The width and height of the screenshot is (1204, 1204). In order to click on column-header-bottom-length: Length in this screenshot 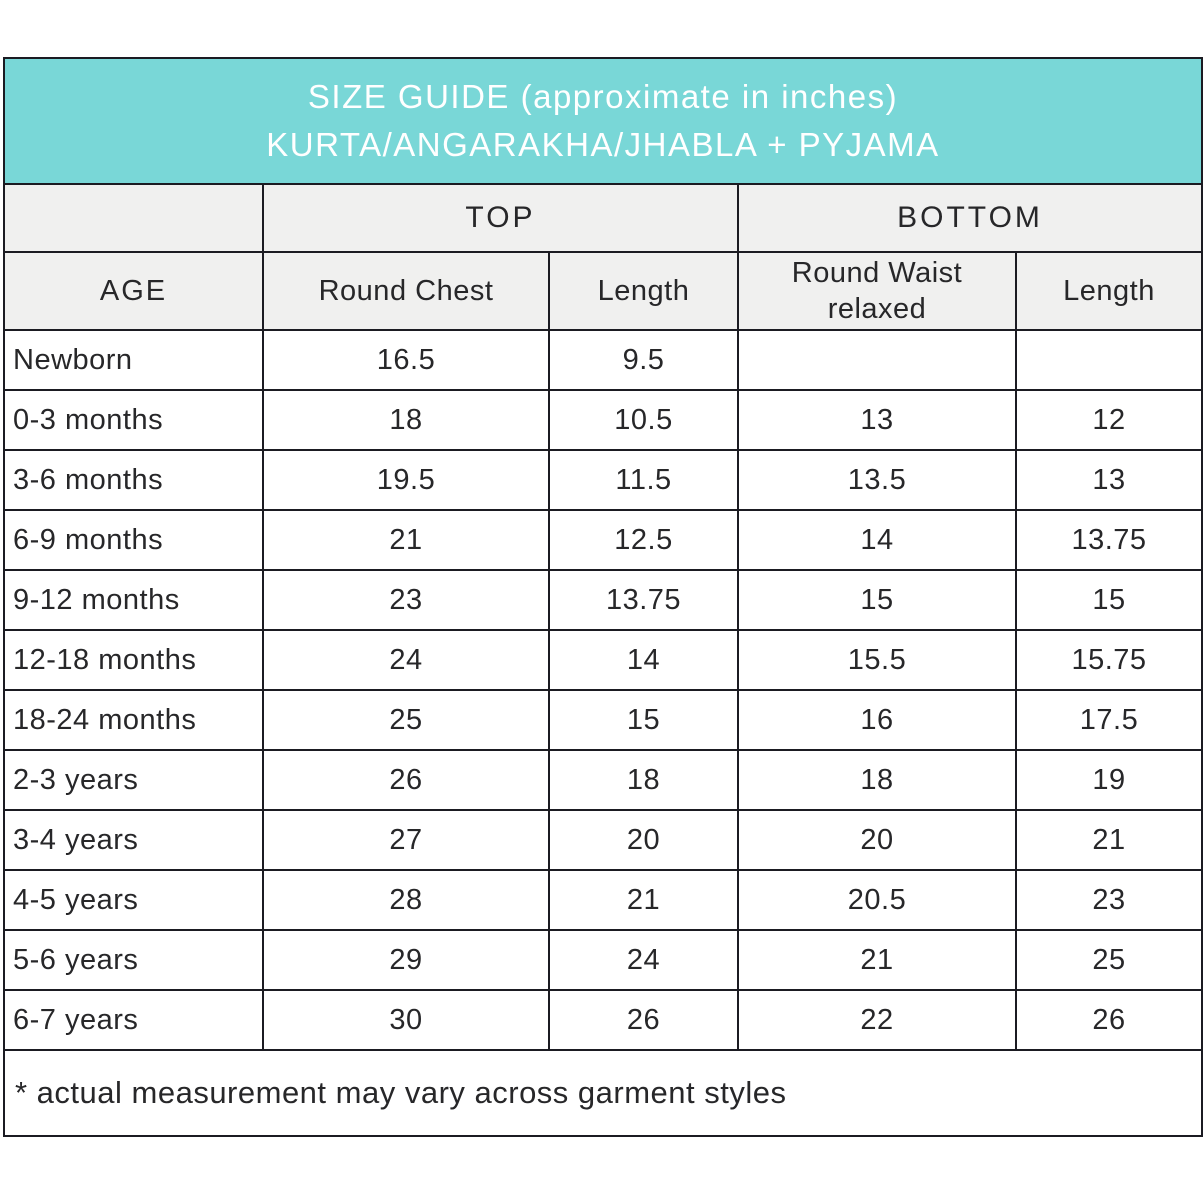, I will do `click(1109, 291)`.